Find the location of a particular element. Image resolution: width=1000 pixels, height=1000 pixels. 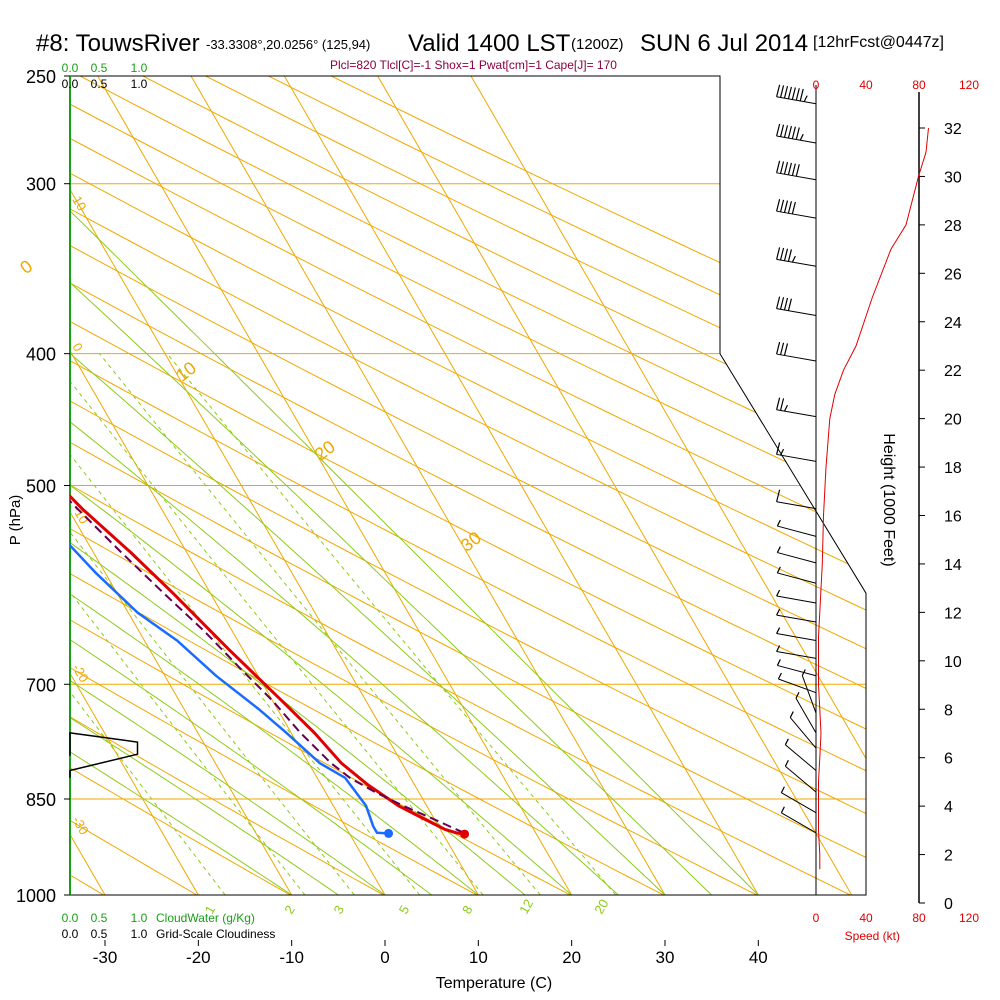

cloud-water-top-tick: 1.0 is located at coordinates (139, 68).